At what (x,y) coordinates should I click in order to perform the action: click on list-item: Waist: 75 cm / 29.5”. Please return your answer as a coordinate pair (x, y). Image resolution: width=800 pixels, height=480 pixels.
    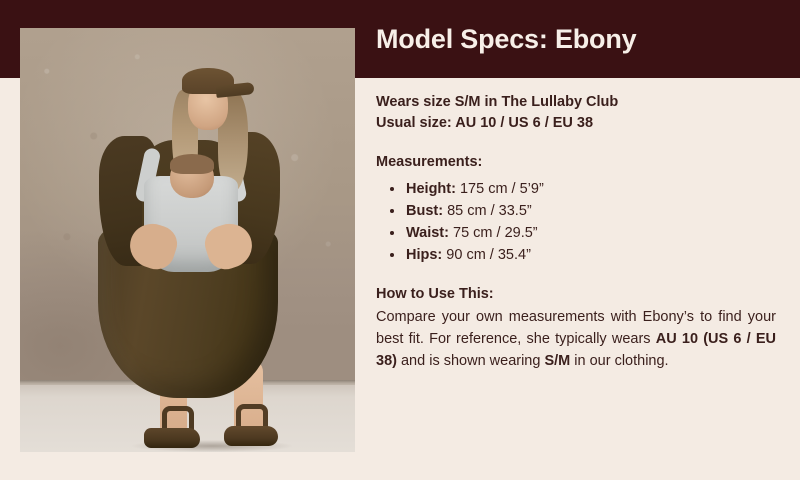
    Looking at the image, I should click on (576, 233).